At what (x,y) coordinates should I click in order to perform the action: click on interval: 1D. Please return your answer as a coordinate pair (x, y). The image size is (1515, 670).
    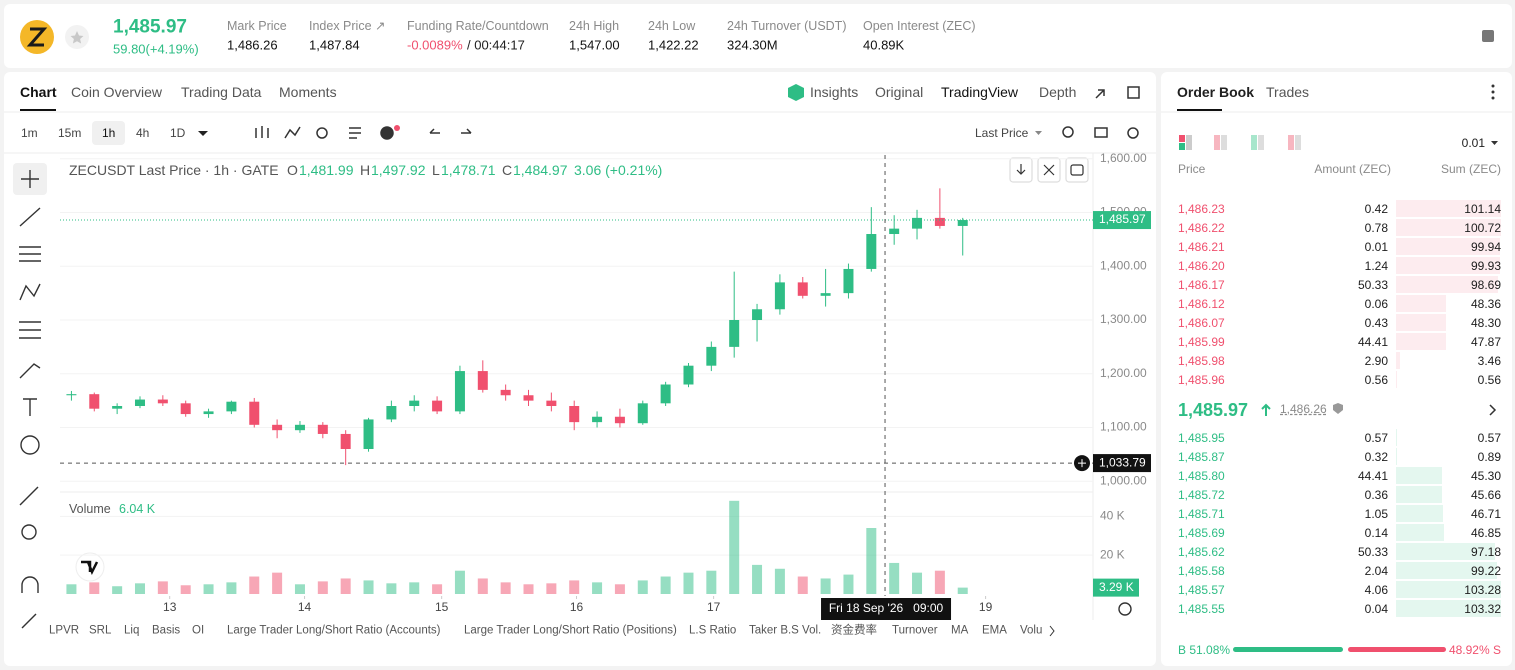
    Looking at the image, I should click on (178, 133).